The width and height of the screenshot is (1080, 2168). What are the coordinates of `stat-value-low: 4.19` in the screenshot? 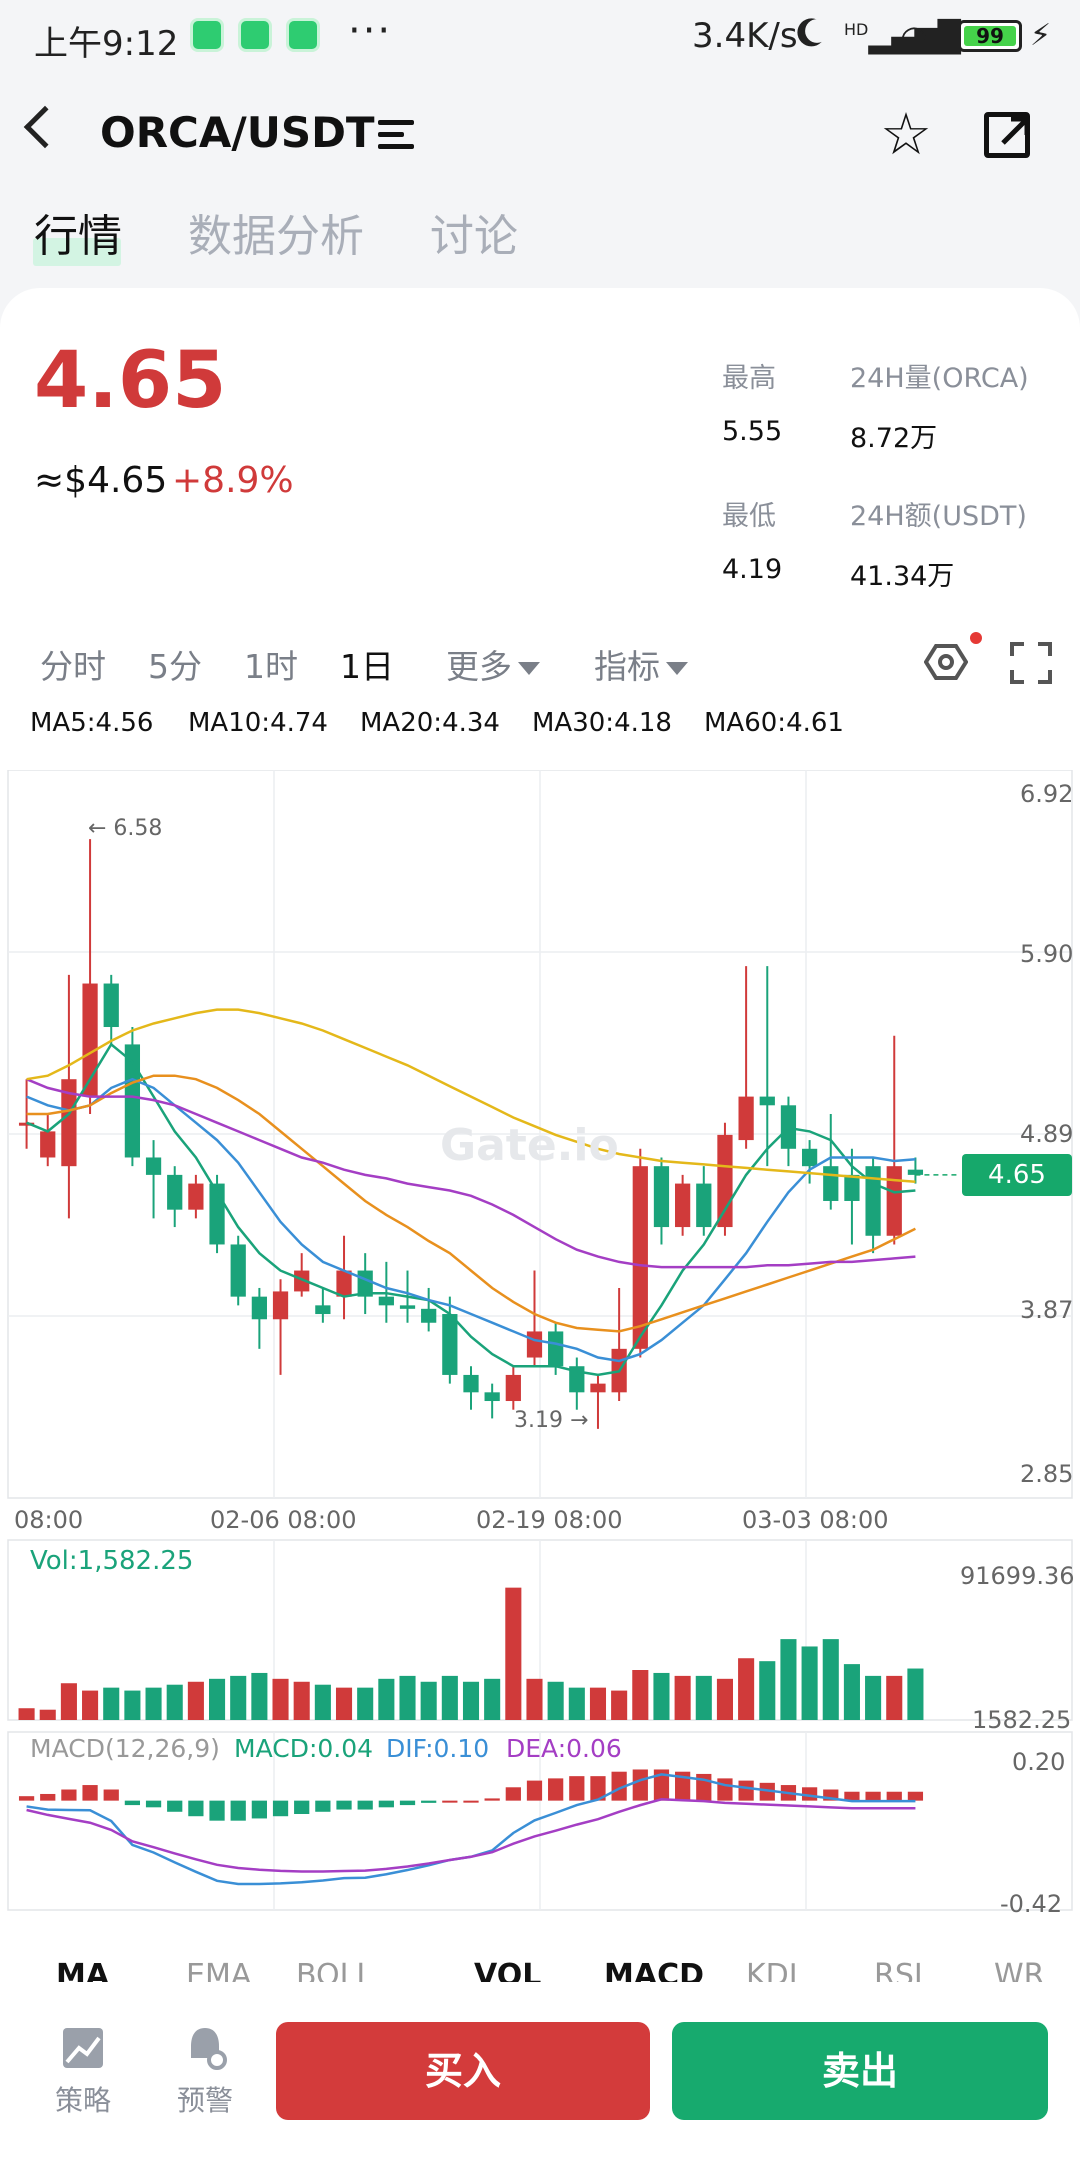 It's located at (752, 569).